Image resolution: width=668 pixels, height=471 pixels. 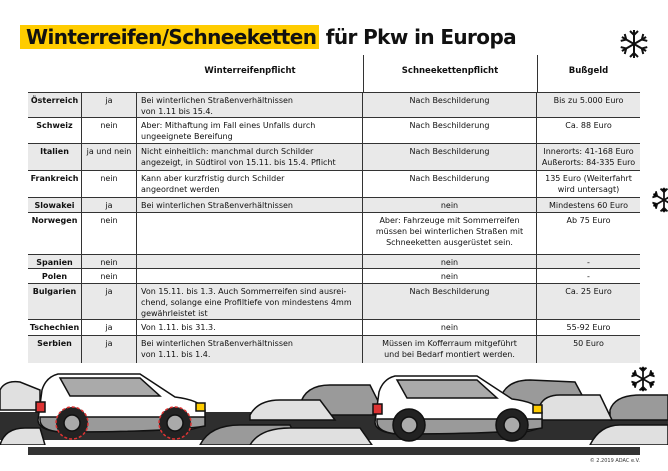 I want to click on car-with-snow-chains, so click(x=120, y=406).